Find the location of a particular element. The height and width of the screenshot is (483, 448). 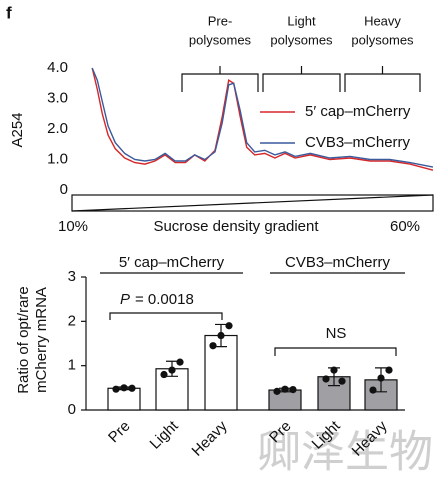

legend-label: CVB3–mCherry is located at coordinates (358, 142).